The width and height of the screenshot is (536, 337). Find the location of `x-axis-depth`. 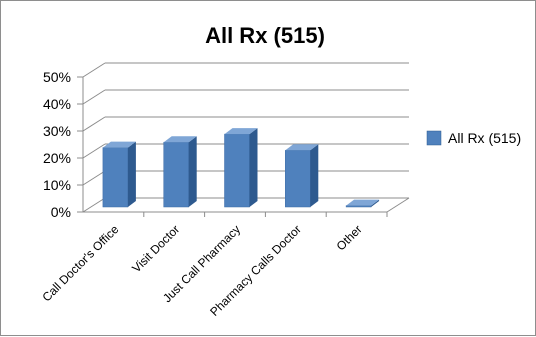

x-axis-depth is located at coordinates (398, 205).